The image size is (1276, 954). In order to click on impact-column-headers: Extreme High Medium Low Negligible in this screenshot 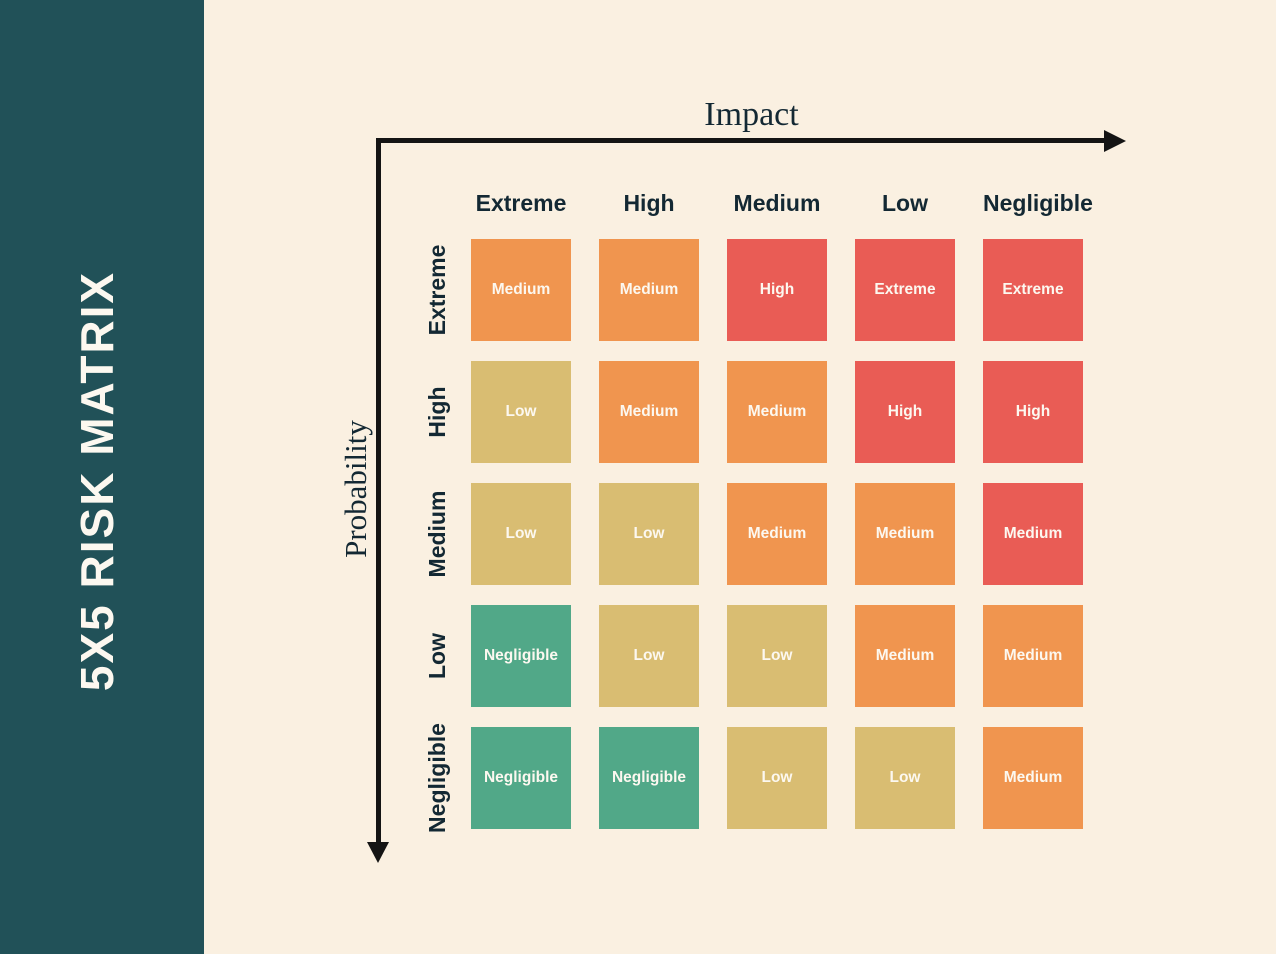, I will do `click(782, 203)`.